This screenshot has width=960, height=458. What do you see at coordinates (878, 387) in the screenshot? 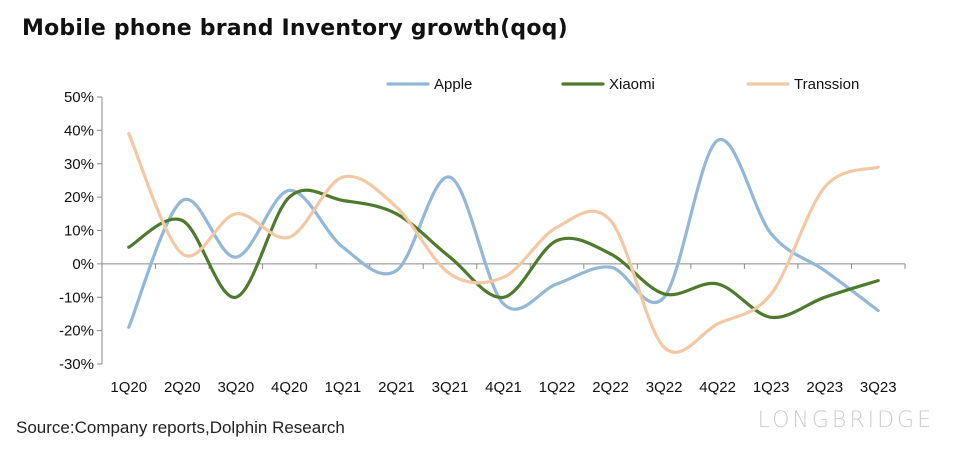
I see `x-tick-label: 3Q23` at bounding box center [878, 387].